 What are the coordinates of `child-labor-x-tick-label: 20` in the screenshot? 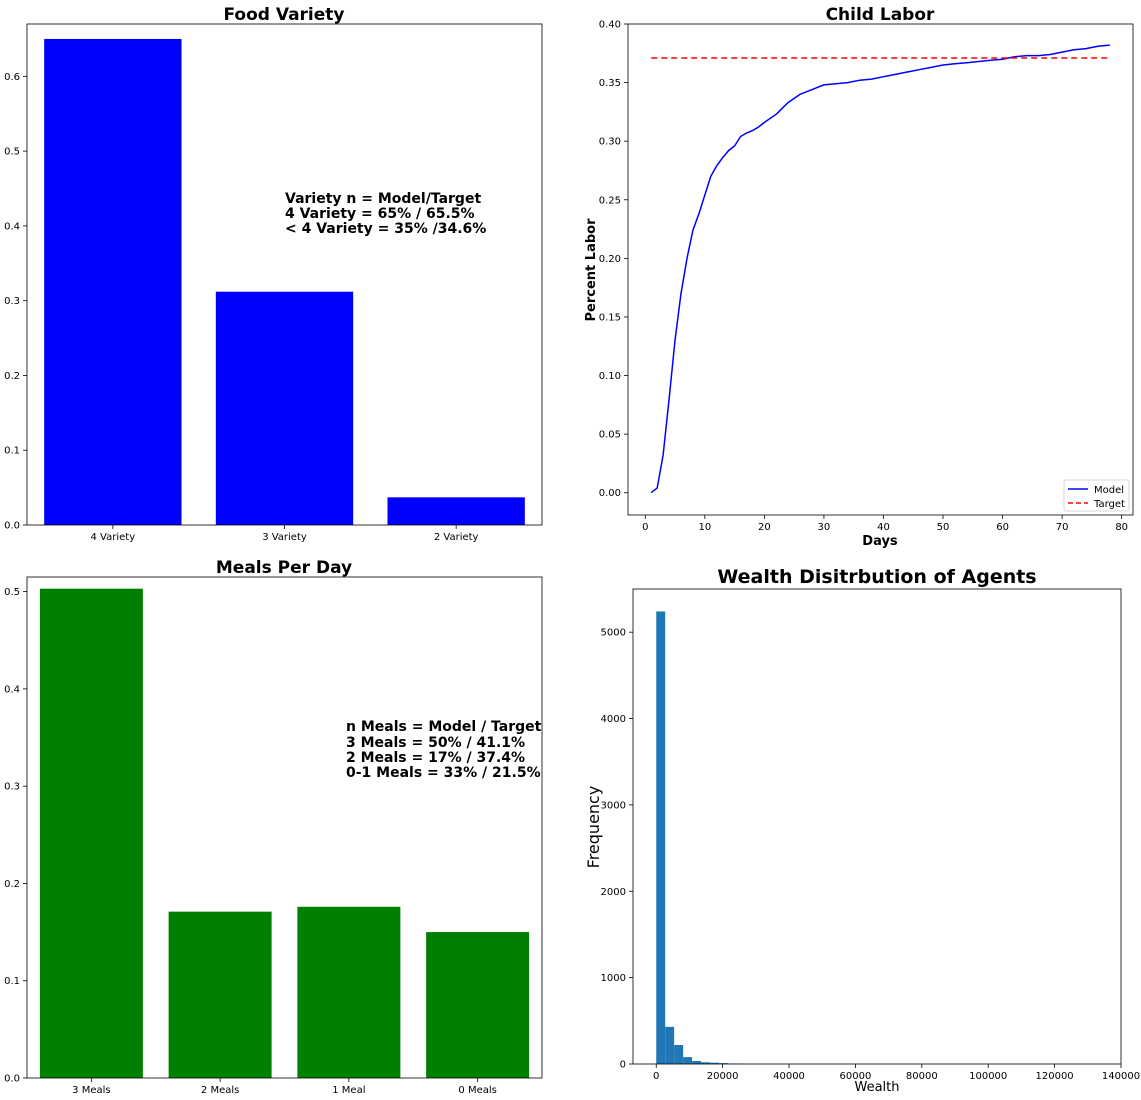 It's located at (764, 527).